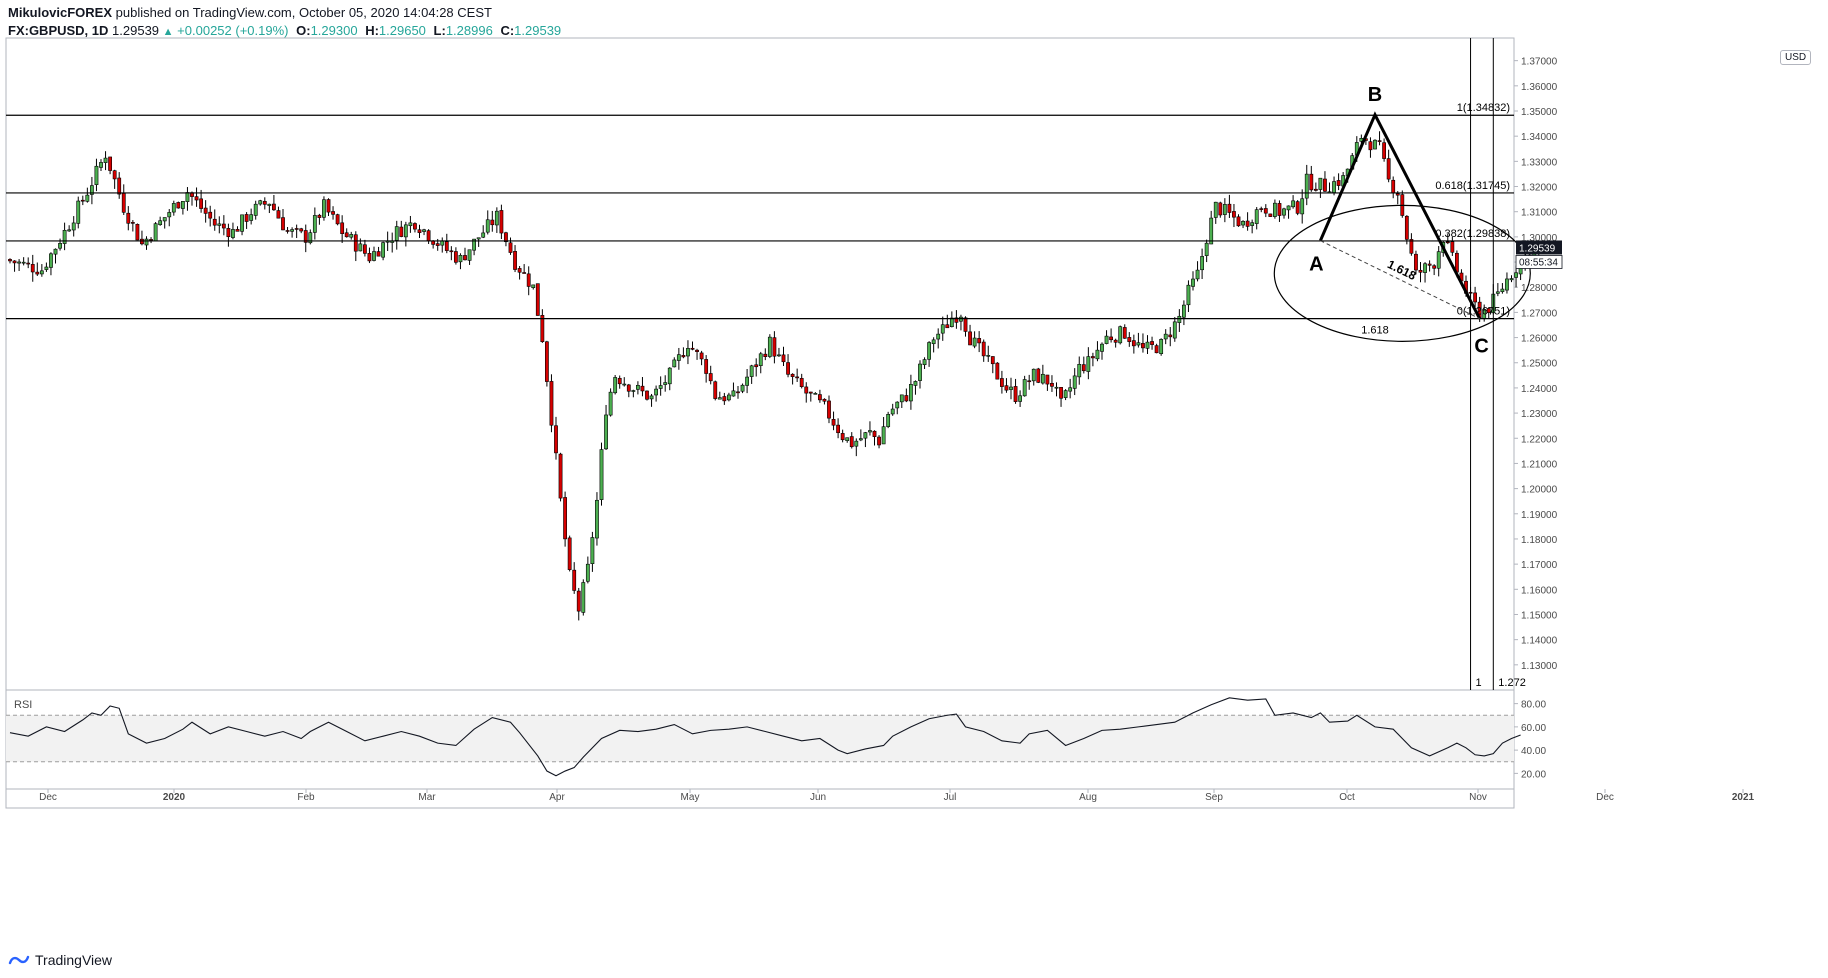 The image size is (1828, 978). I want to click on open-value: 1.29300, so click(334, 30).